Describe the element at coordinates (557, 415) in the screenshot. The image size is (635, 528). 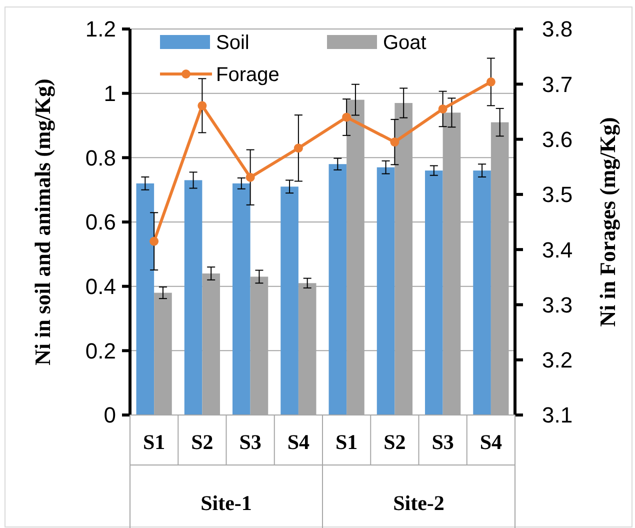
I see `y2-tick-label: 3.1` at that location.